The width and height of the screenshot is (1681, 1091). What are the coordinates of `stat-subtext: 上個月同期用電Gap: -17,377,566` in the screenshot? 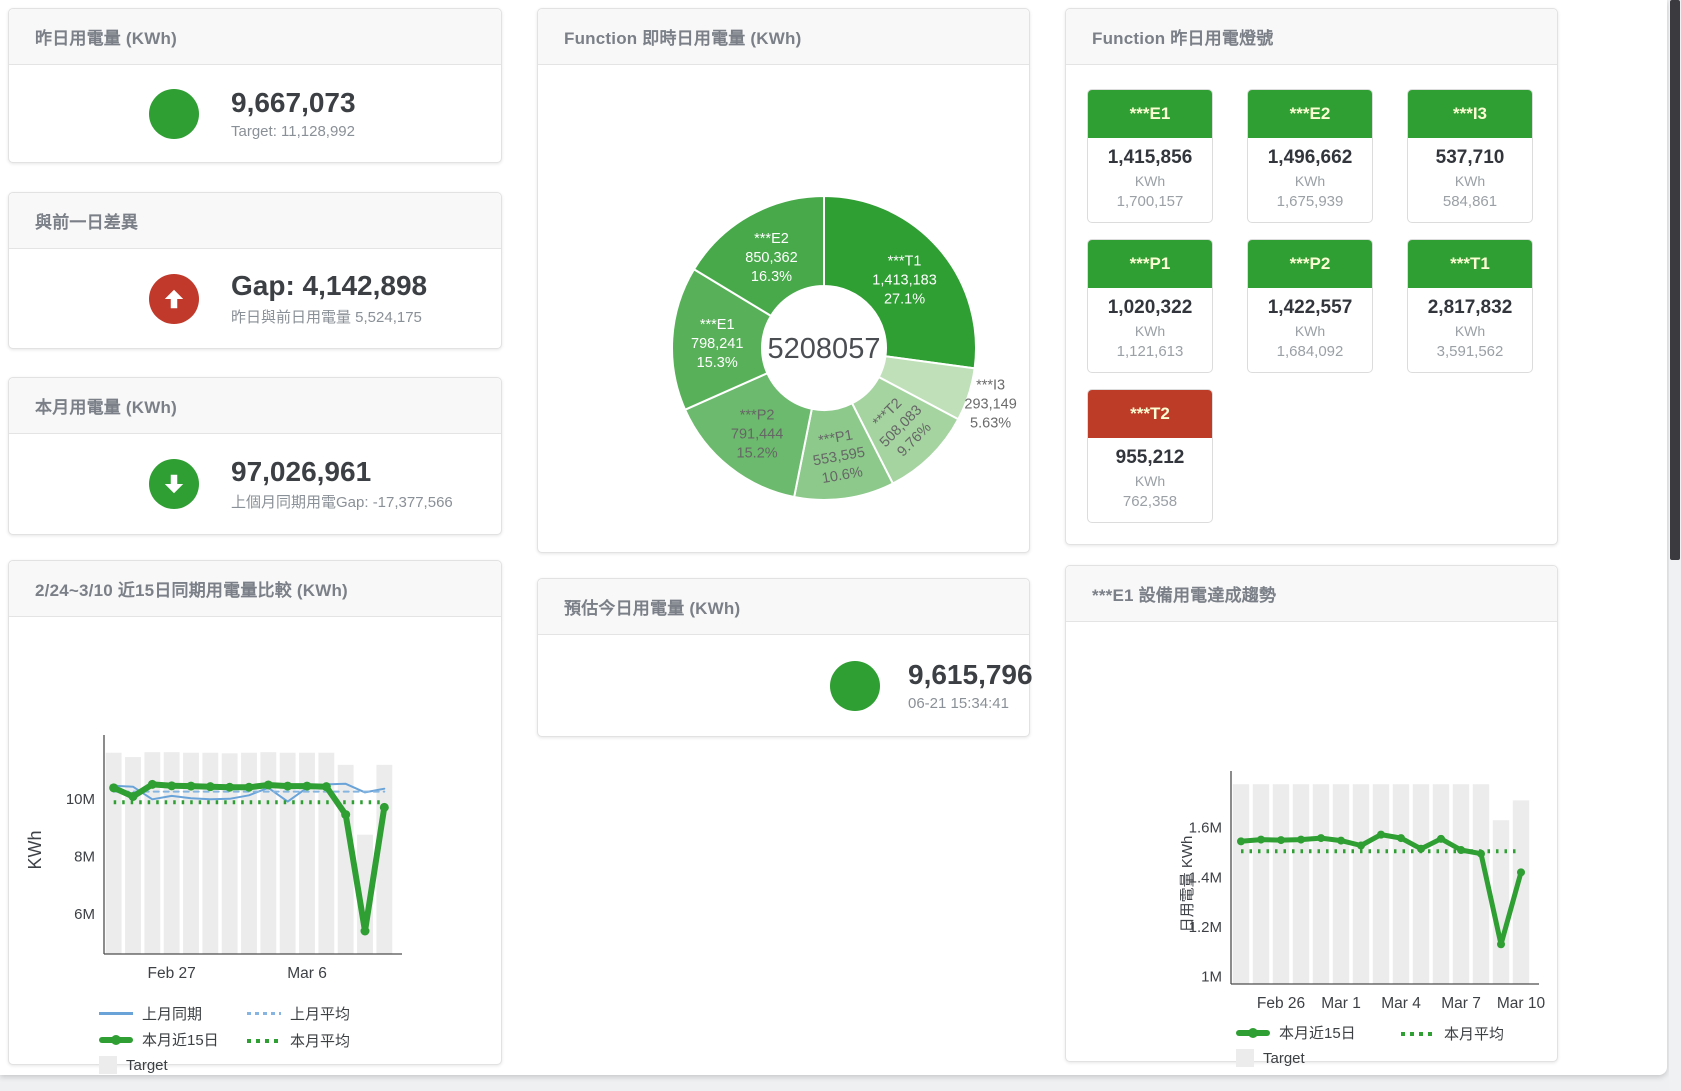 It's located at (342, 503).